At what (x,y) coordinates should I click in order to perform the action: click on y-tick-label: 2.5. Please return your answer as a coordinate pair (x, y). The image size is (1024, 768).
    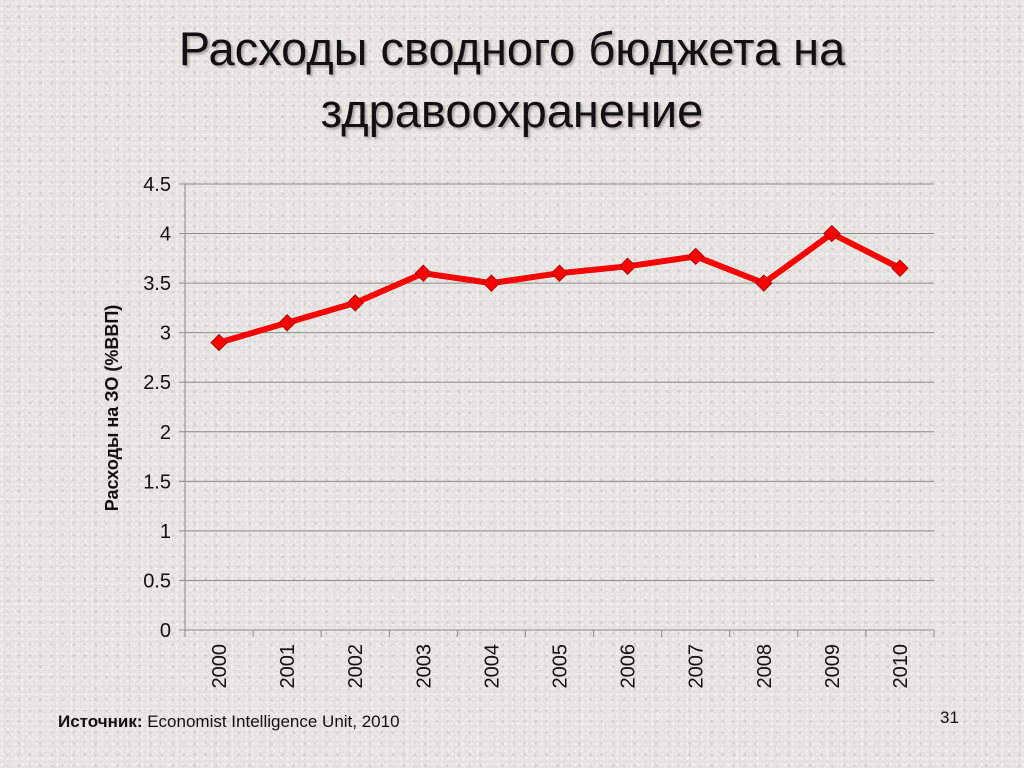
    Looking at the image, I should click on (157, 383).